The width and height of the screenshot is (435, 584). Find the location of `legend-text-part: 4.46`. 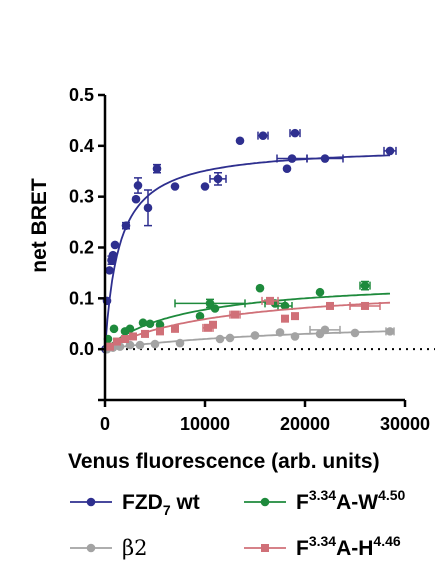

legend-text-part: 4.46 is located at coordinates (386, 541).